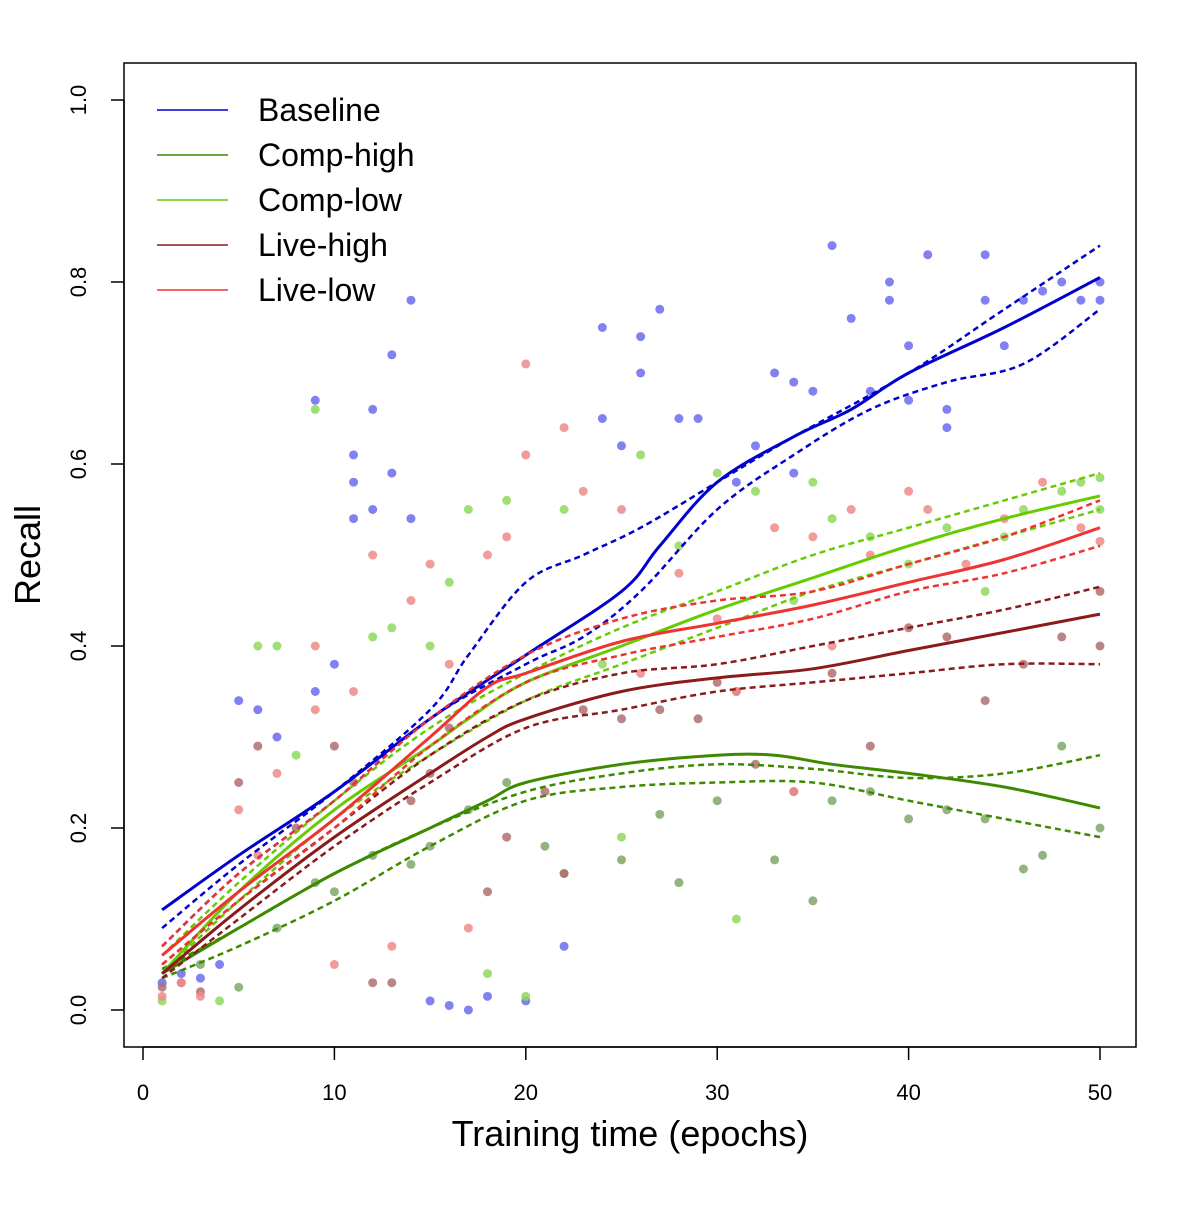  What do you see at coordinates (631, 879) in the screenshot?
I see `comp-high-ci-lower` at bounding box center [631, 879].